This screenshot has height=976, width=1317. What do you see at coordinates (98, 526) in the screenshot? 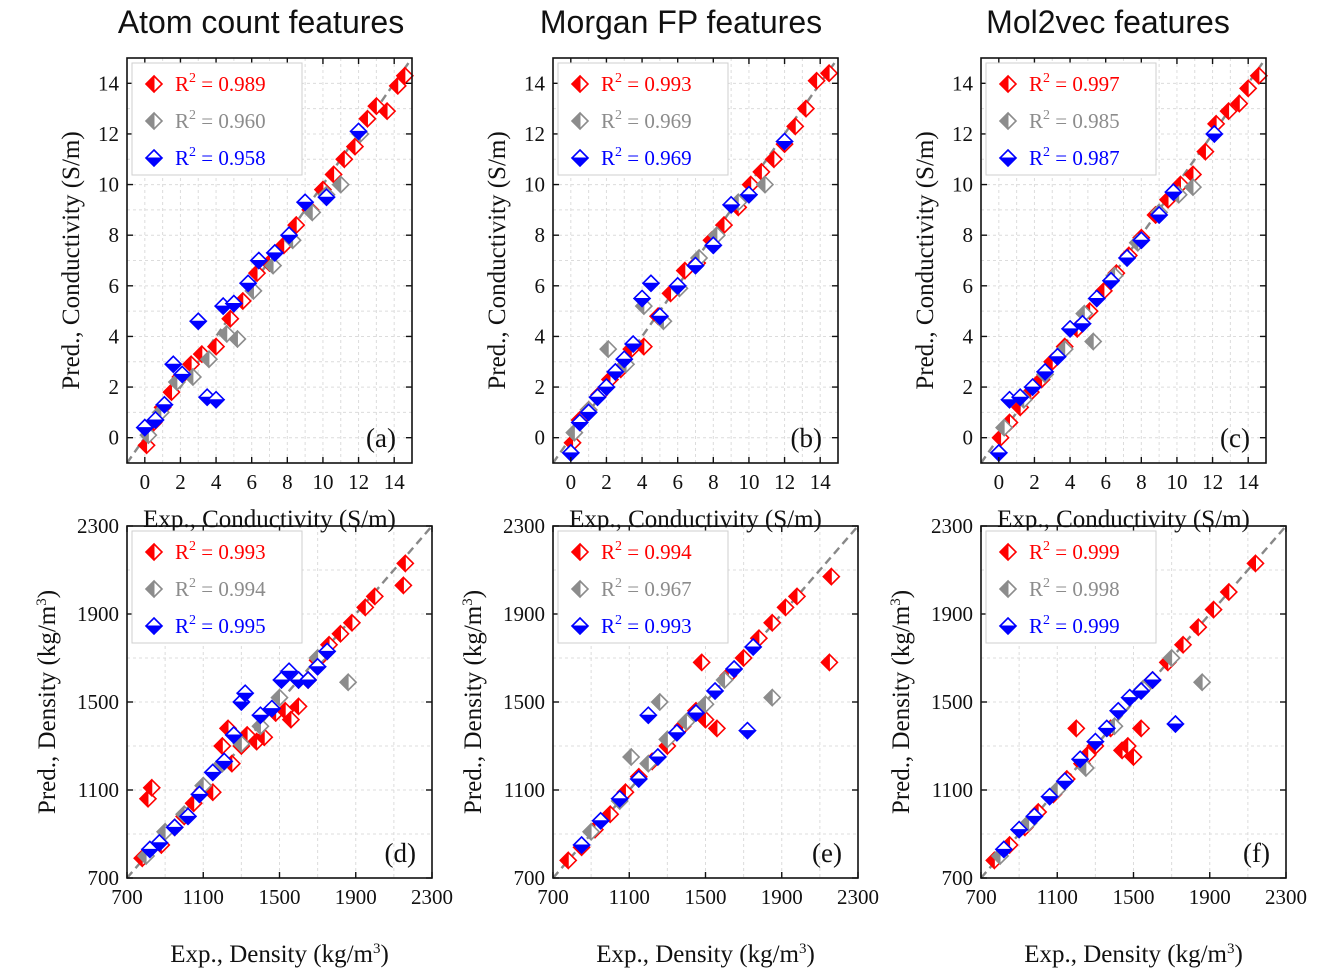
I see `y-tick-label: 2300` at bounding box center [98, 526].